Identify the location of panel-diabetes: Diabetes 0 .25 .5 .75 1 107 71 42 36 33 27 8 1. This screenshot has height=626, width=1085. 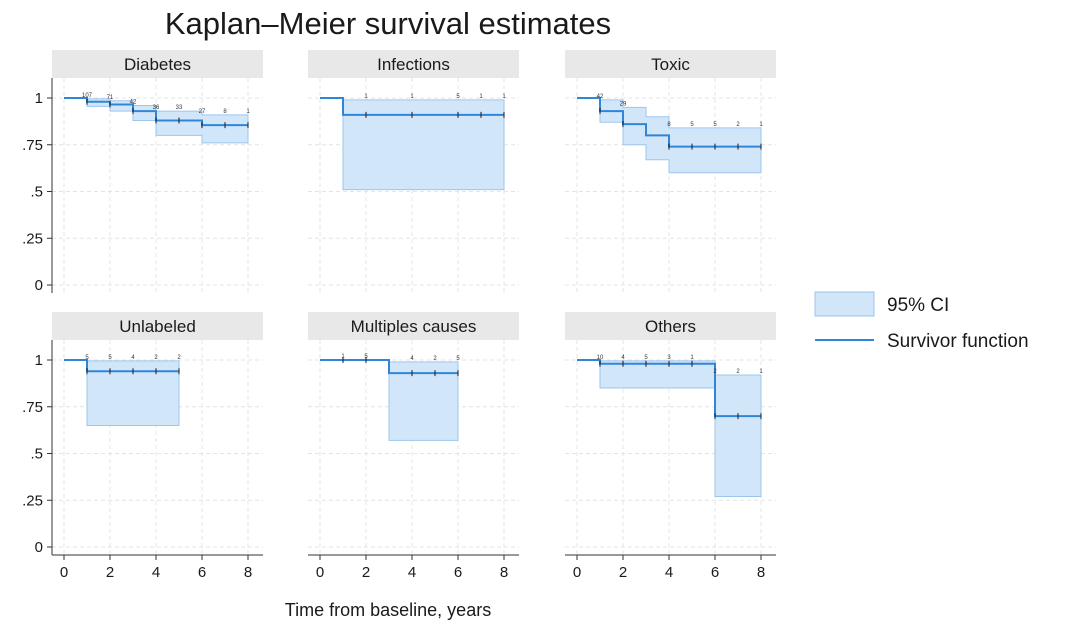
(142, 172).